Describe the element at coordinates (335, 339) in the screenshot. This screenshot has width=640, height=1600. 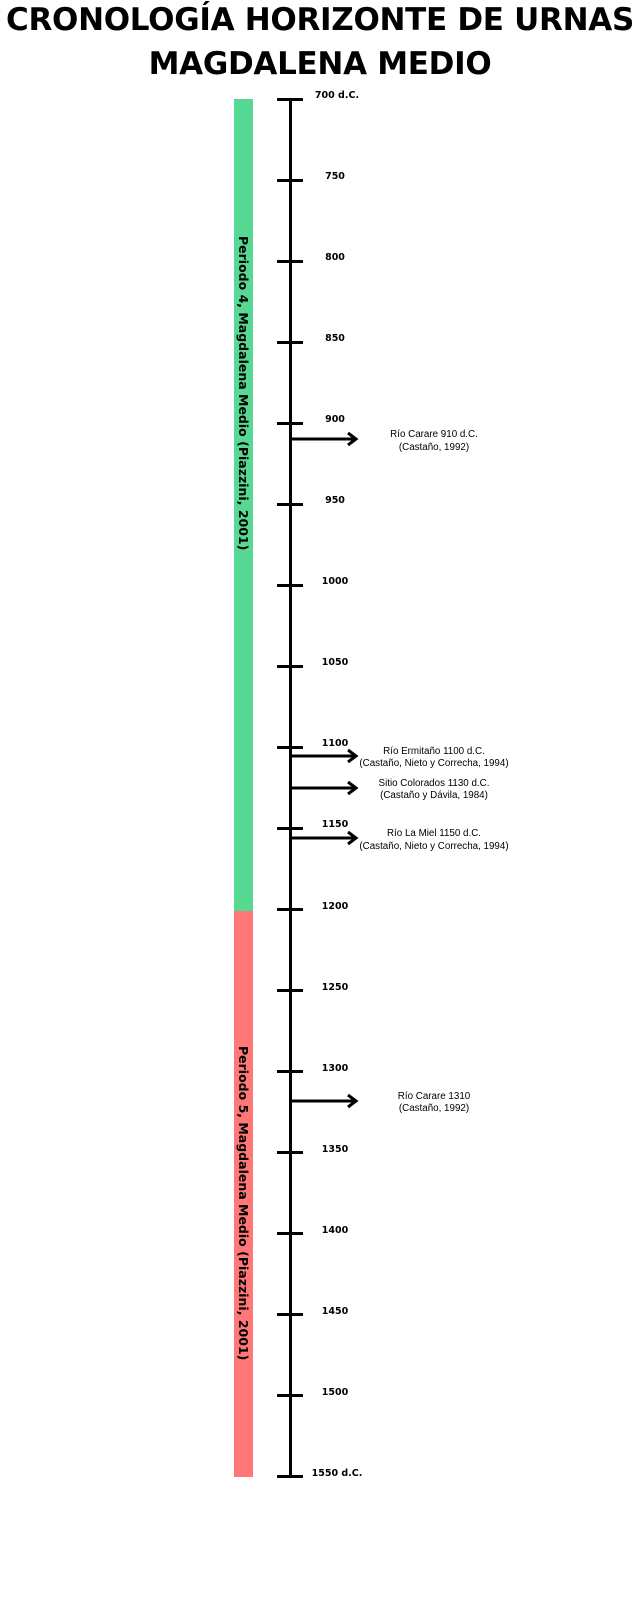
I see `tick-label: 850` at that location.